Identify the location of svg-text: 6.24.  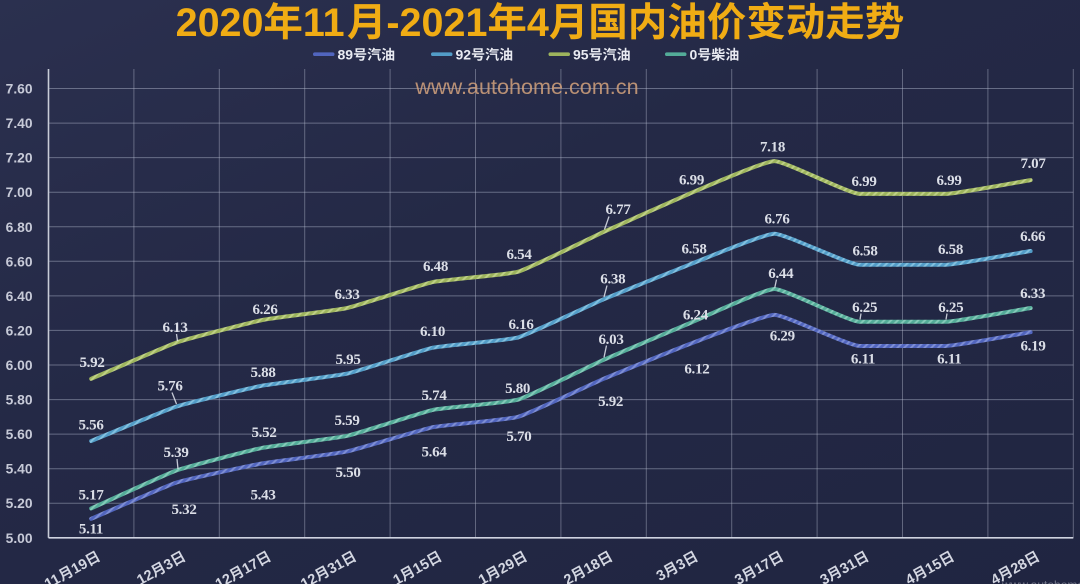
(696, 316).